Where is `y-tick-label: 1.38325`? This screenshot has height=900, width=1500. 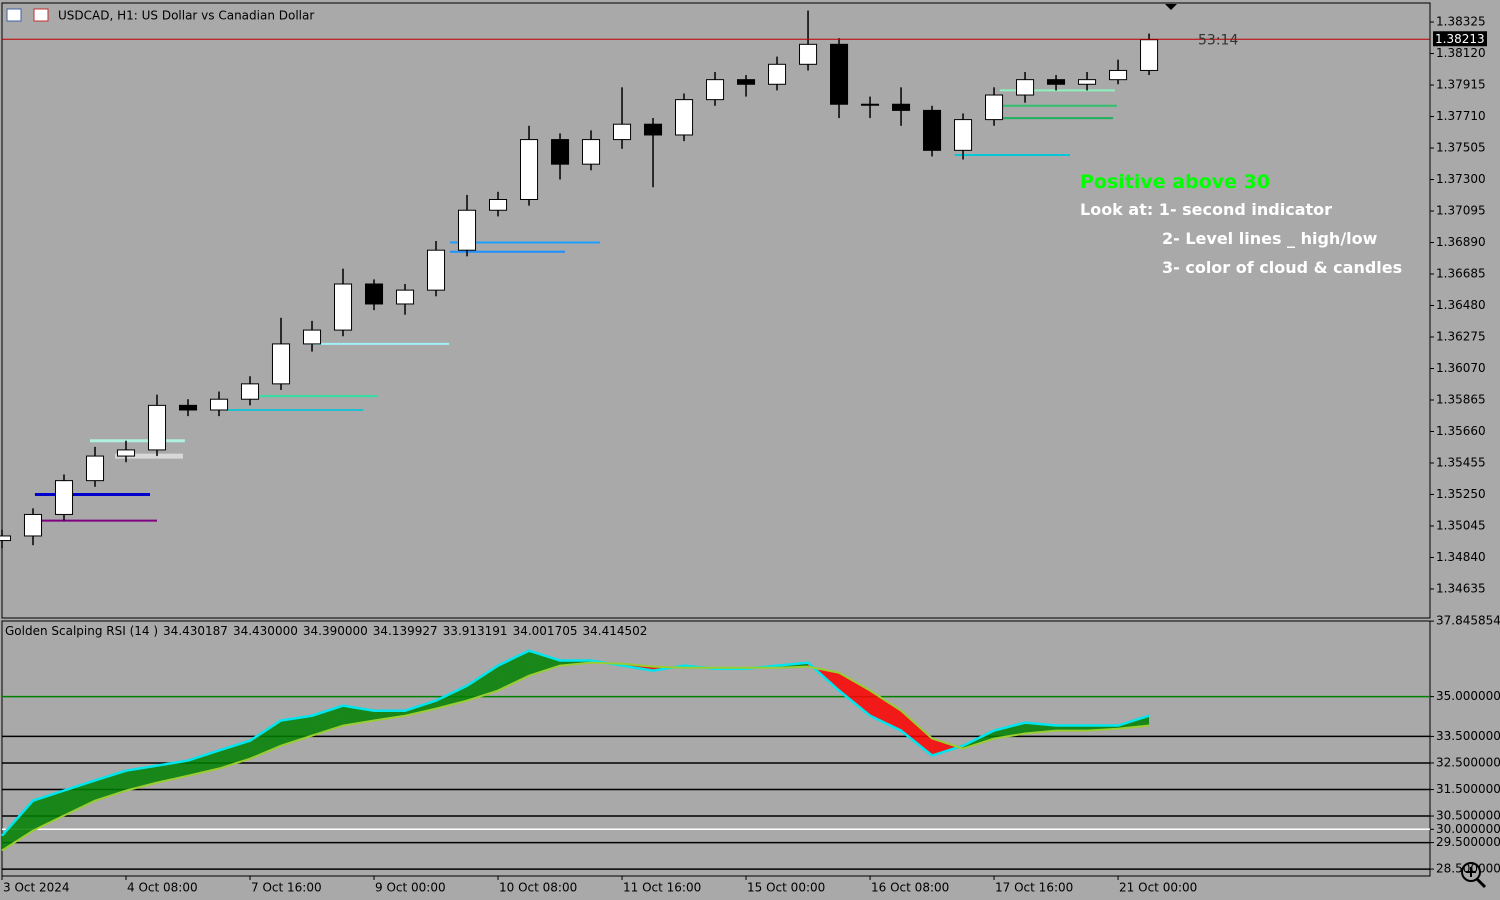 y-tick-label: 1.38325 is located at coordinates (1461, 22).